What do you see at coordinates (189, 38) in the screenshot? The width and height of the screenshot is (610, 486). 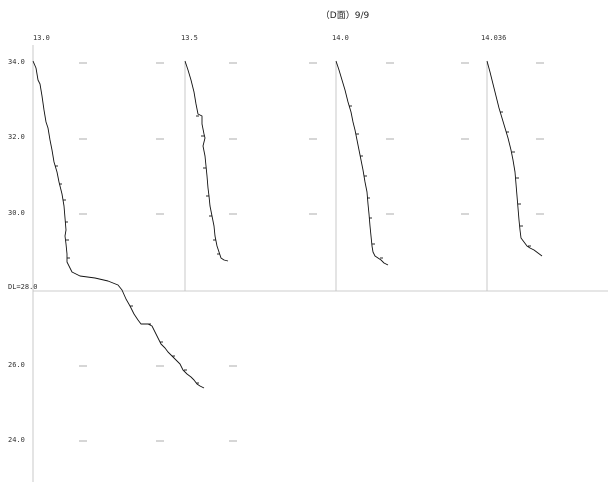 I see `column-label: 13.5` at bounding box center [189, 38].